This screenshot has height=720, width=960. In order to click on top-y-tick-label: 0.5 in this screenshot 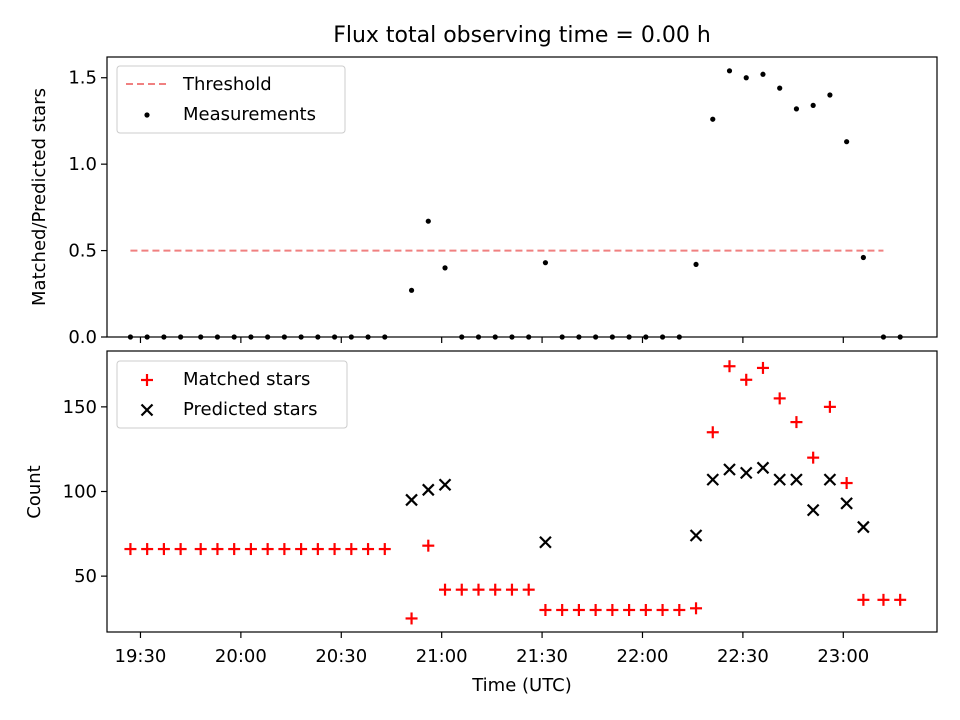, I will do `click(82, 251)`.